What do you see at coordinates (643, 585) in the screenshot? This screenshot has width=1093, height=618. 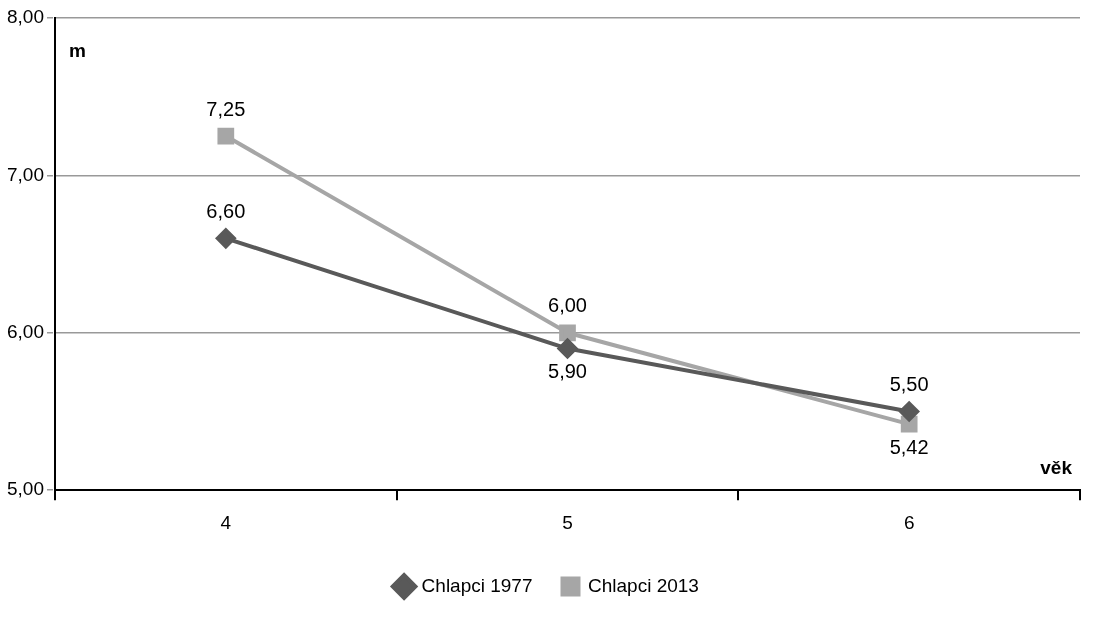 I see `legend-label: Chlapci 2013` at bounding box center [643, 585].